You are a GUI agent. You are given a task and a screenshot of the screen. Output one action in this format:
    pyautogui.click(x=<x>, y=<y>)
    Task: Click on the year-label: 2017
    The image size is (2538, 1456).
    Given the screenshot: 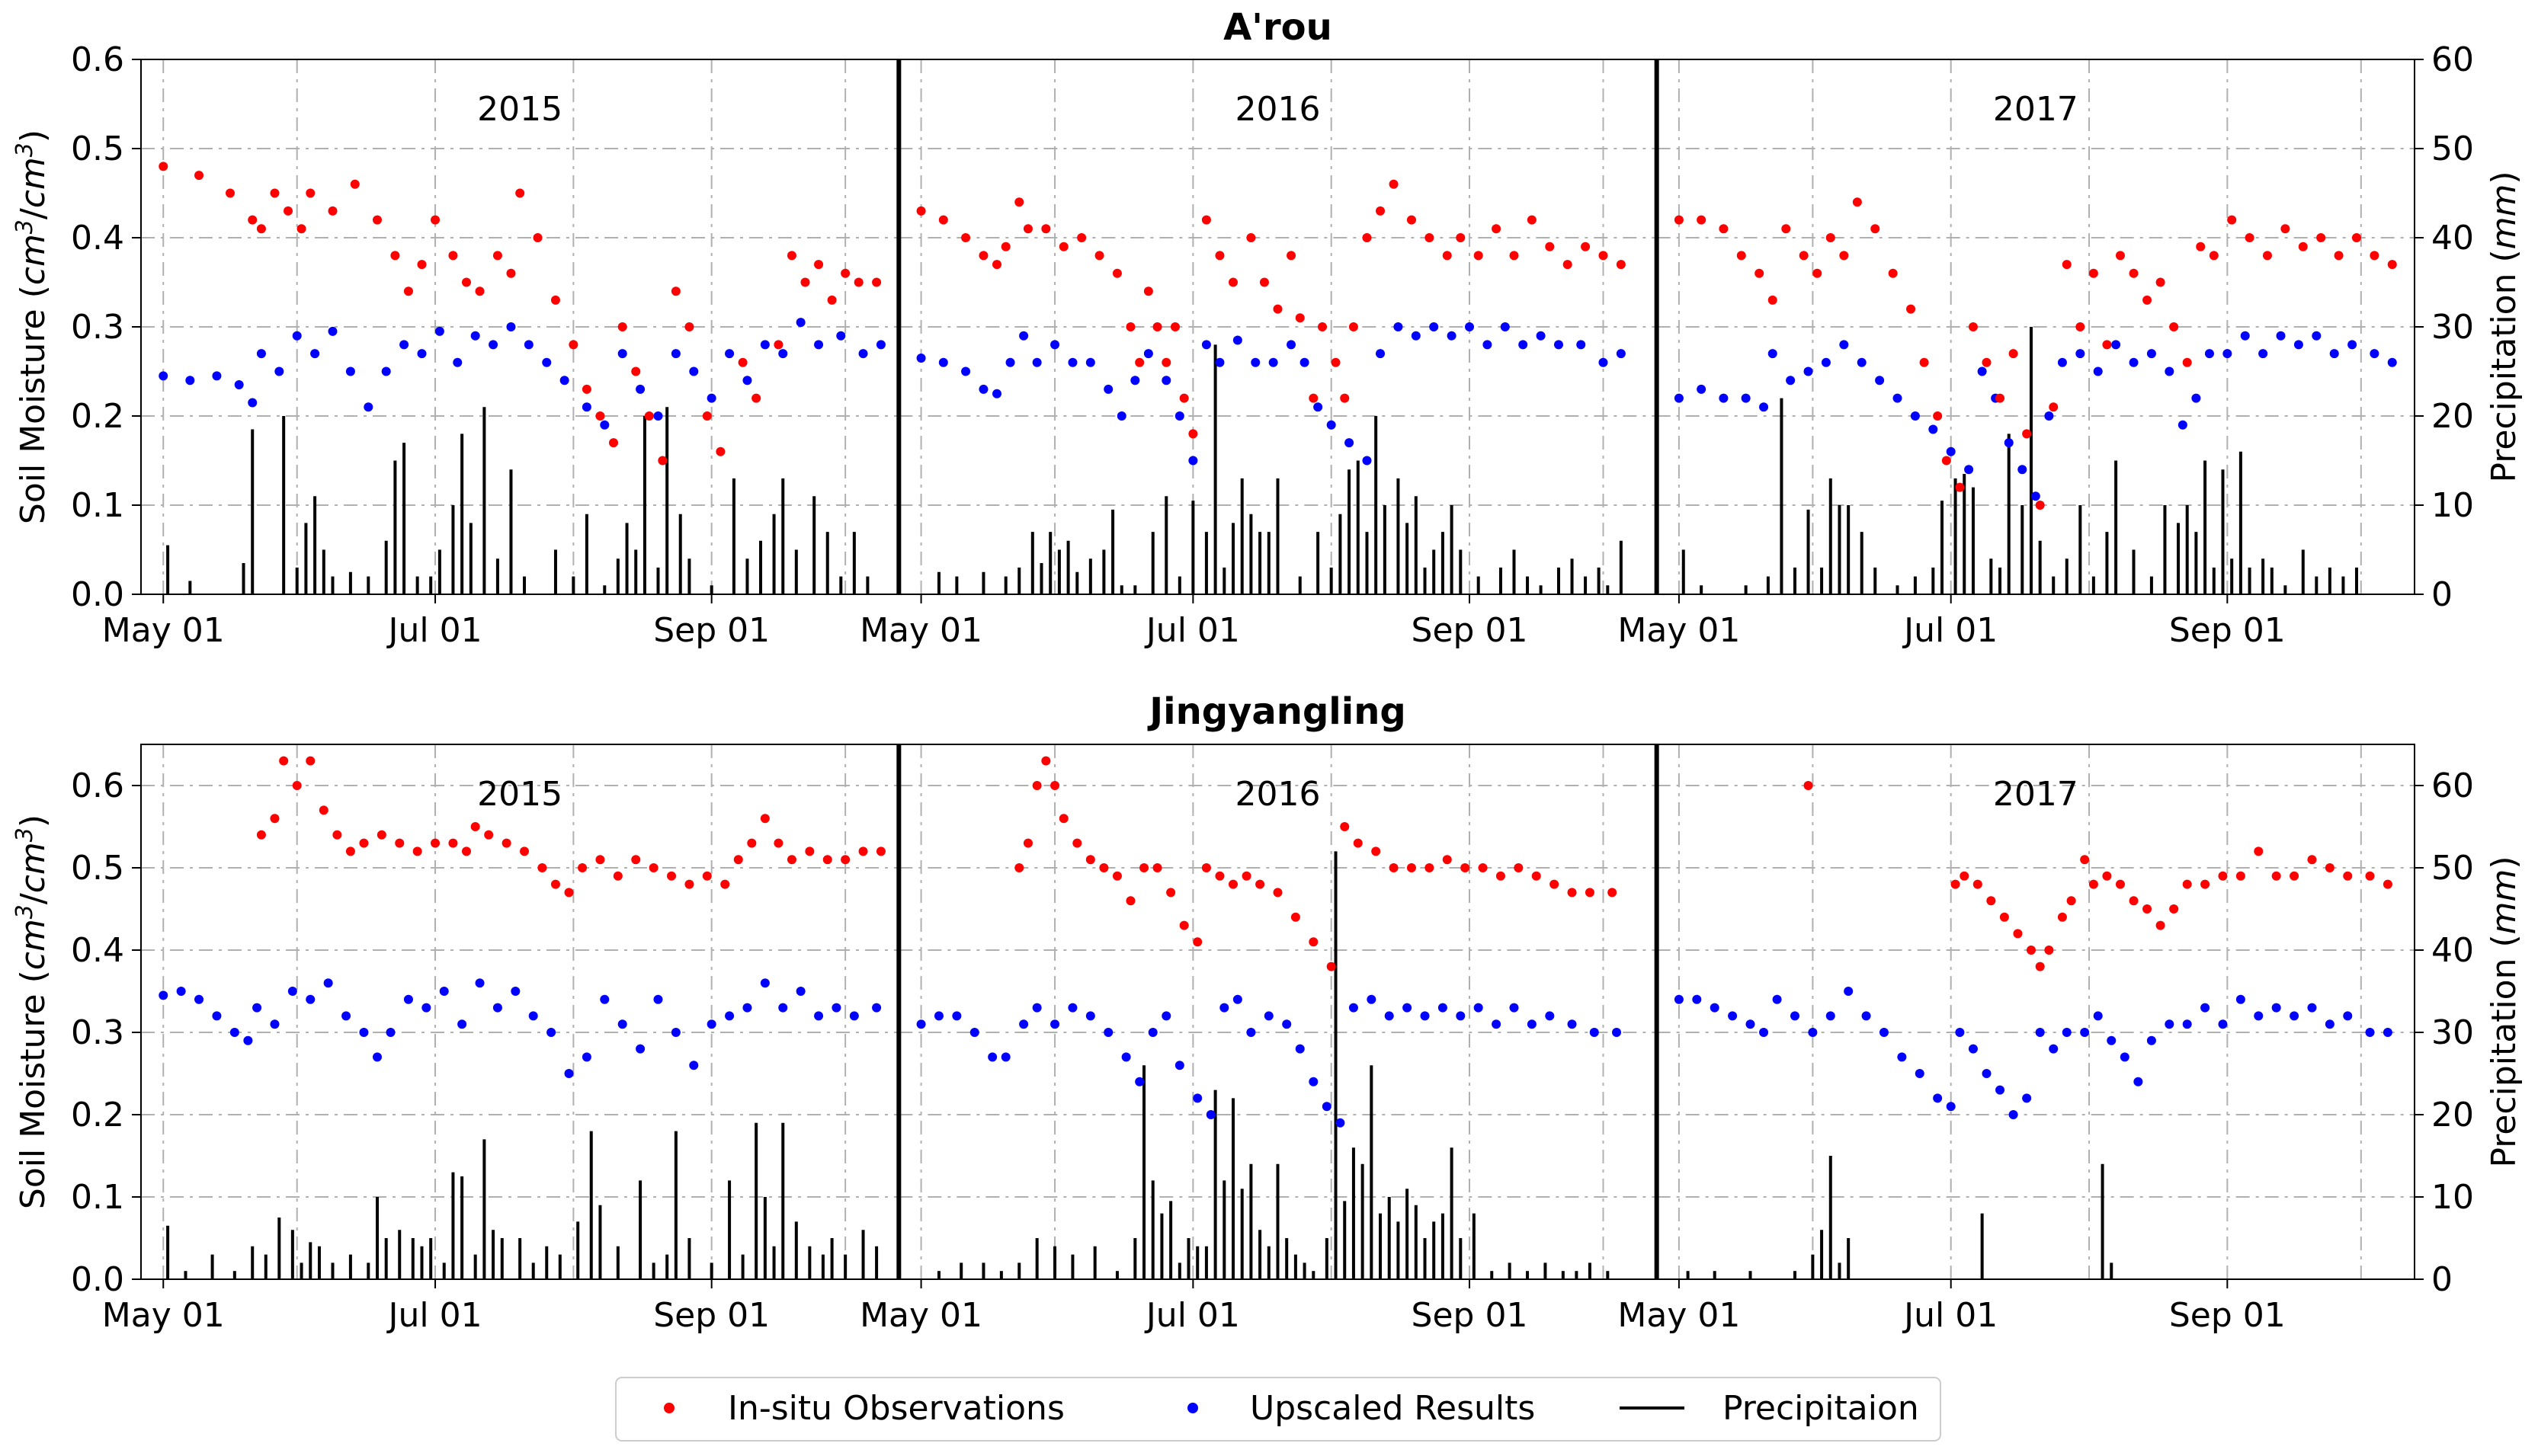 What is the action you would take?
    pyautogui.click(x=2035, y=109)
    